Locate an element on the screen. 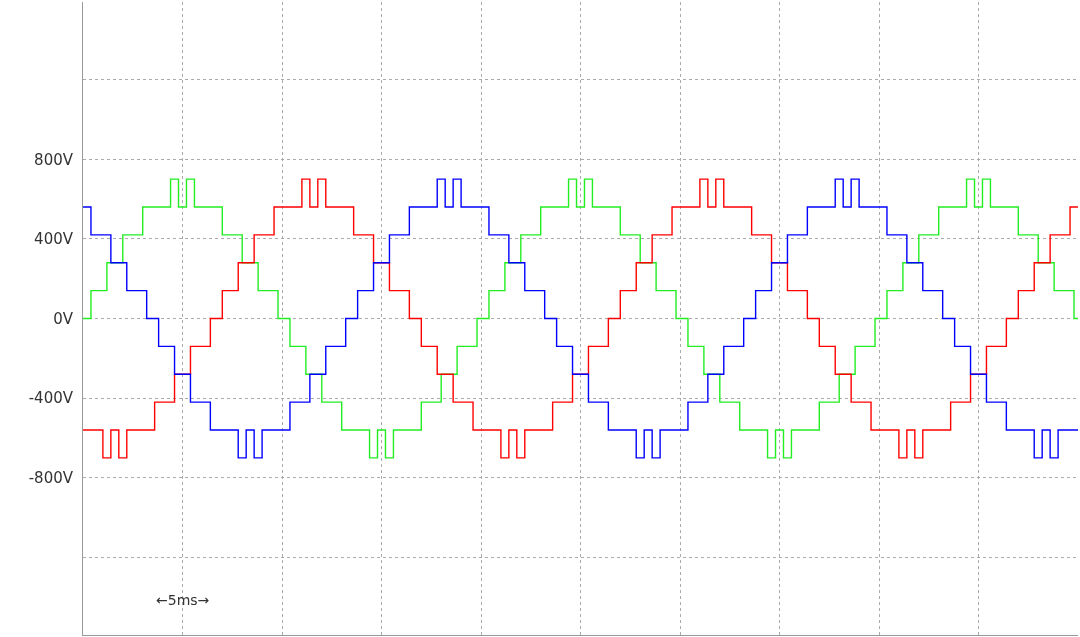  y-tick-label: 0V is located at coordinates (63, 318).